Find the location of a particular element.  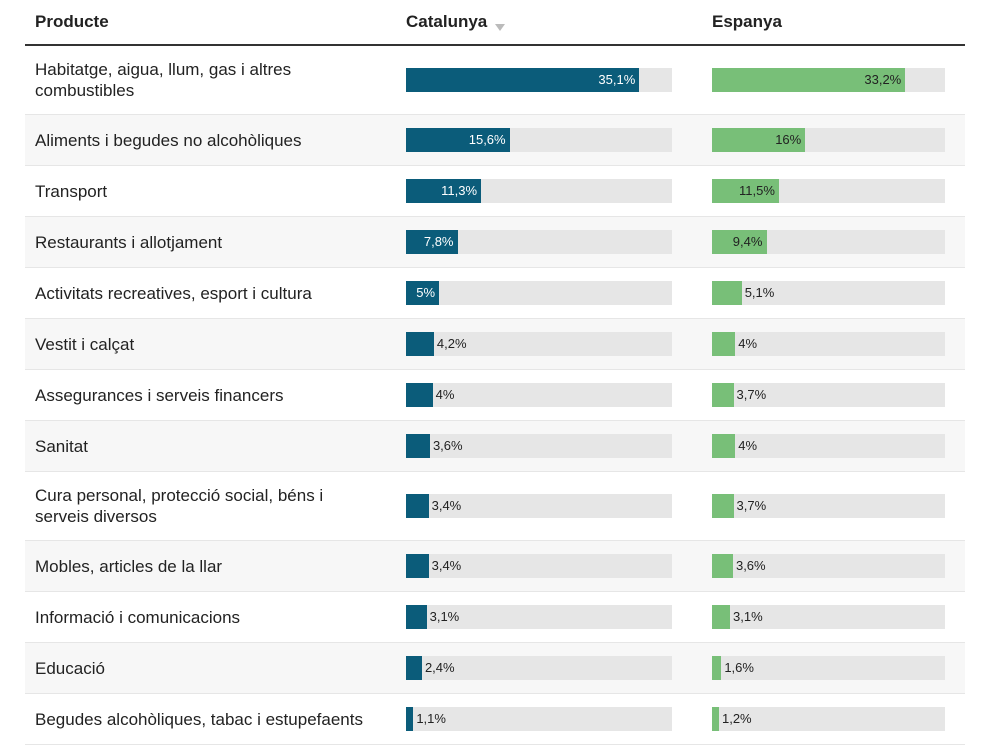

bar-cell: 7,8% is located at coordinates (559, 242).